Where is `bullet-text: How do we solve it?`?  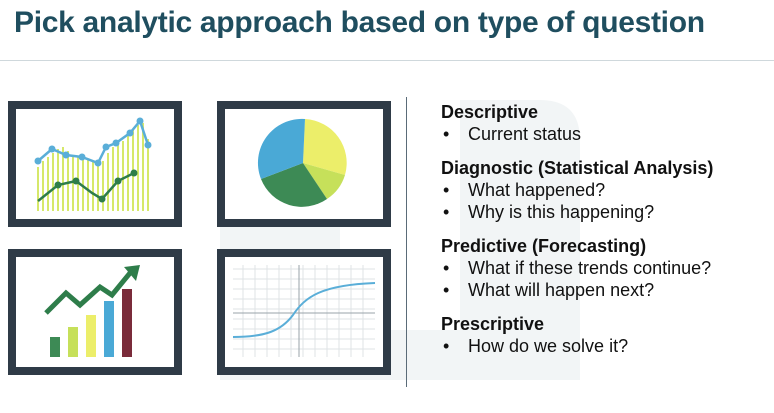
bullet-text: How do we solve it? is located at coordinates (548, 346).